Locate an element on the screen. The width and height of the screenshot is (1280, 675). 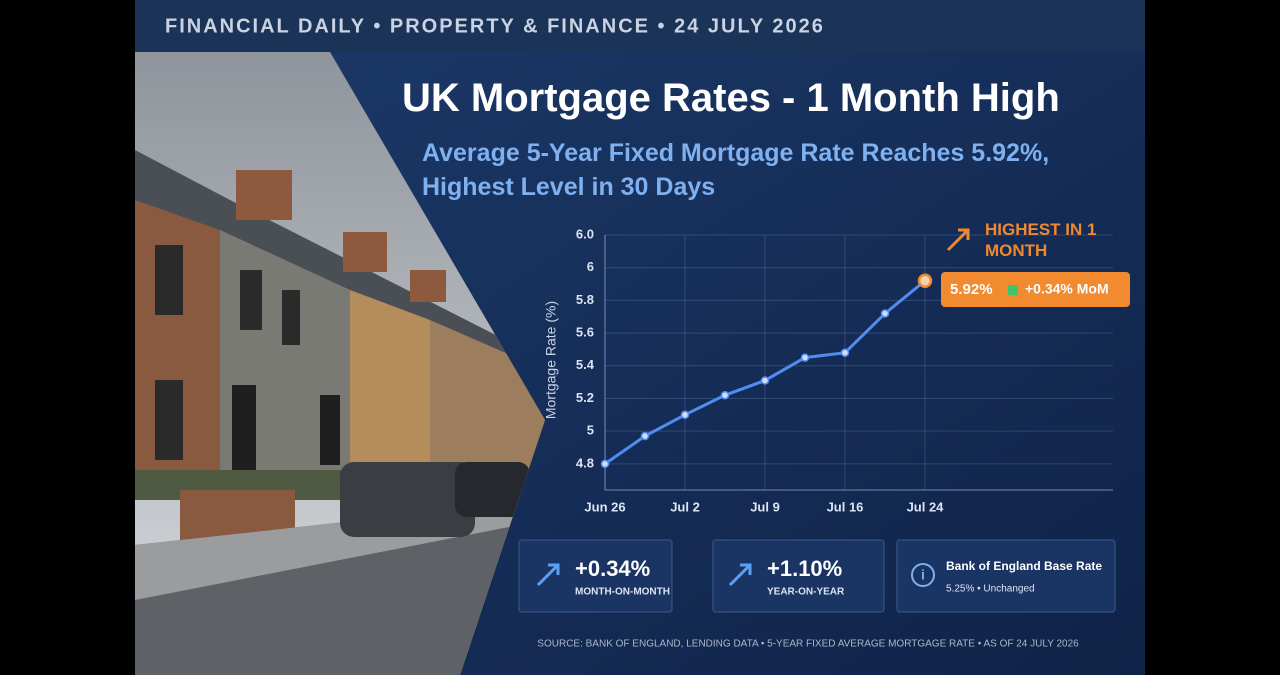
y-tick-label: 5.8 is located at coordinates (585, 299).